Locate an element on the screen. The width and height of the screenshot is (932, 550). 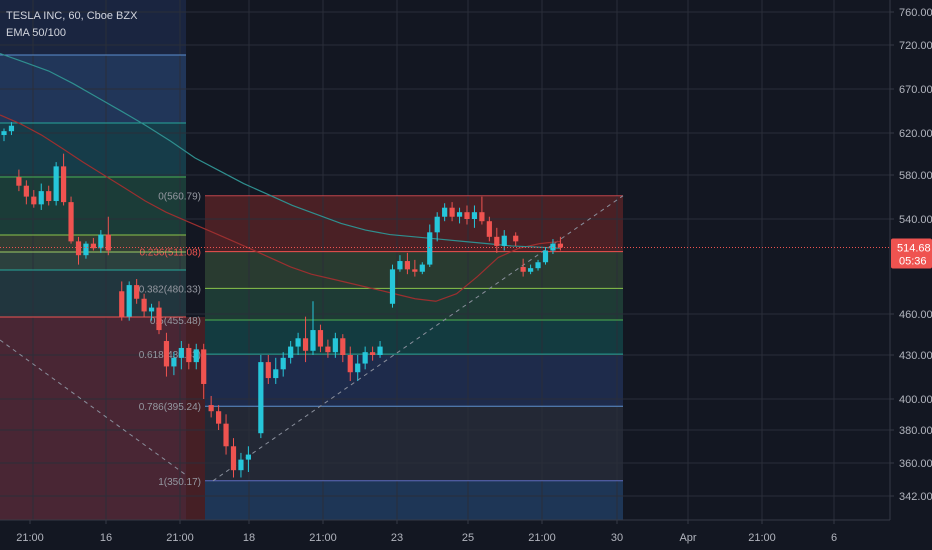
time-tick-label: Apr is located at coordinates (687, 538).